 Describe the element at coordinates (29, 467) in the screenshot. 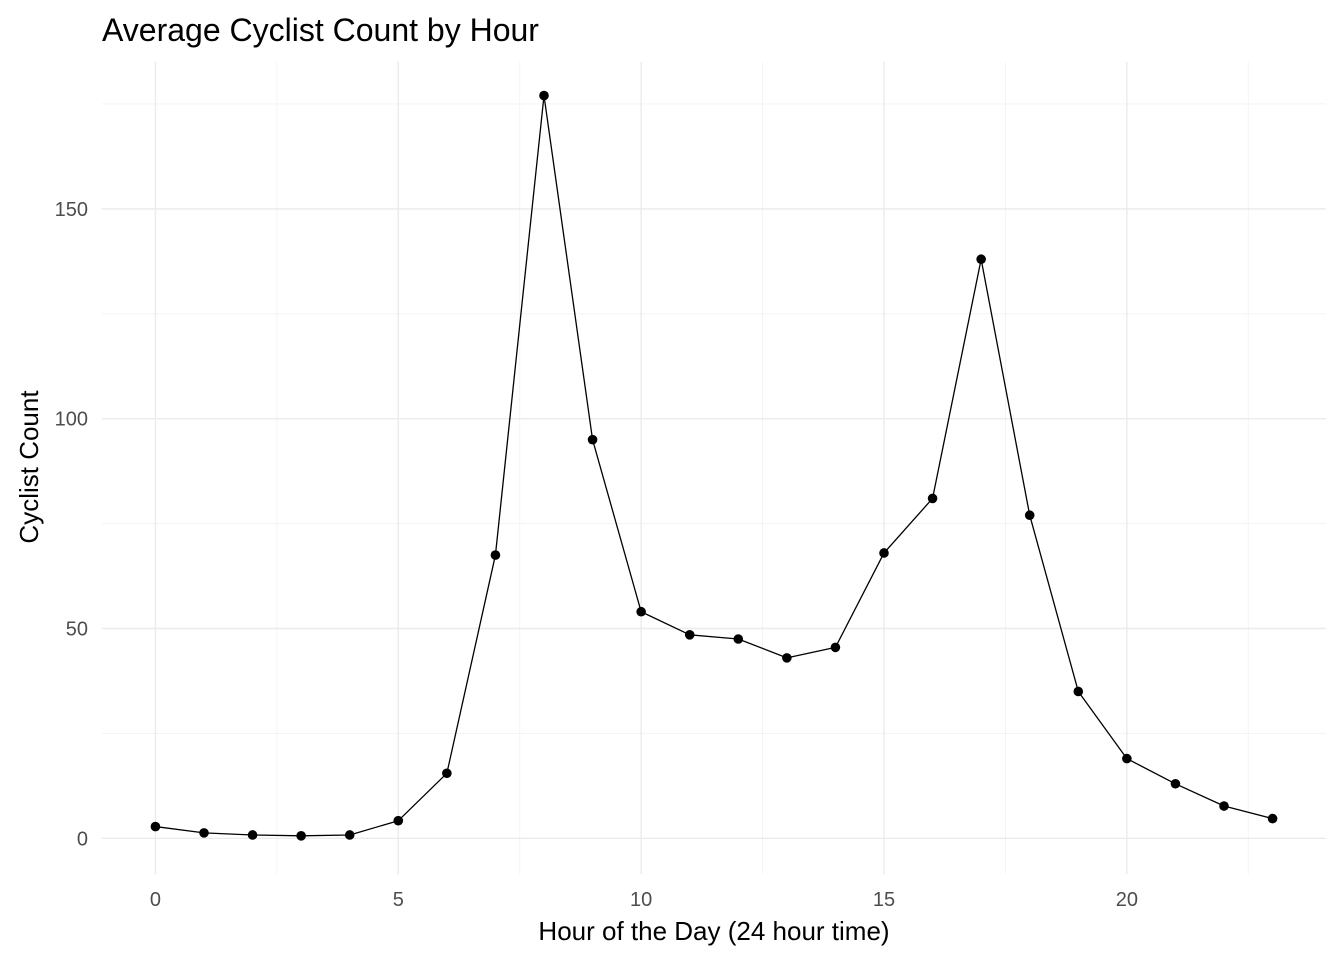

I see `y-axis-title: Cyclist Count` at that location.